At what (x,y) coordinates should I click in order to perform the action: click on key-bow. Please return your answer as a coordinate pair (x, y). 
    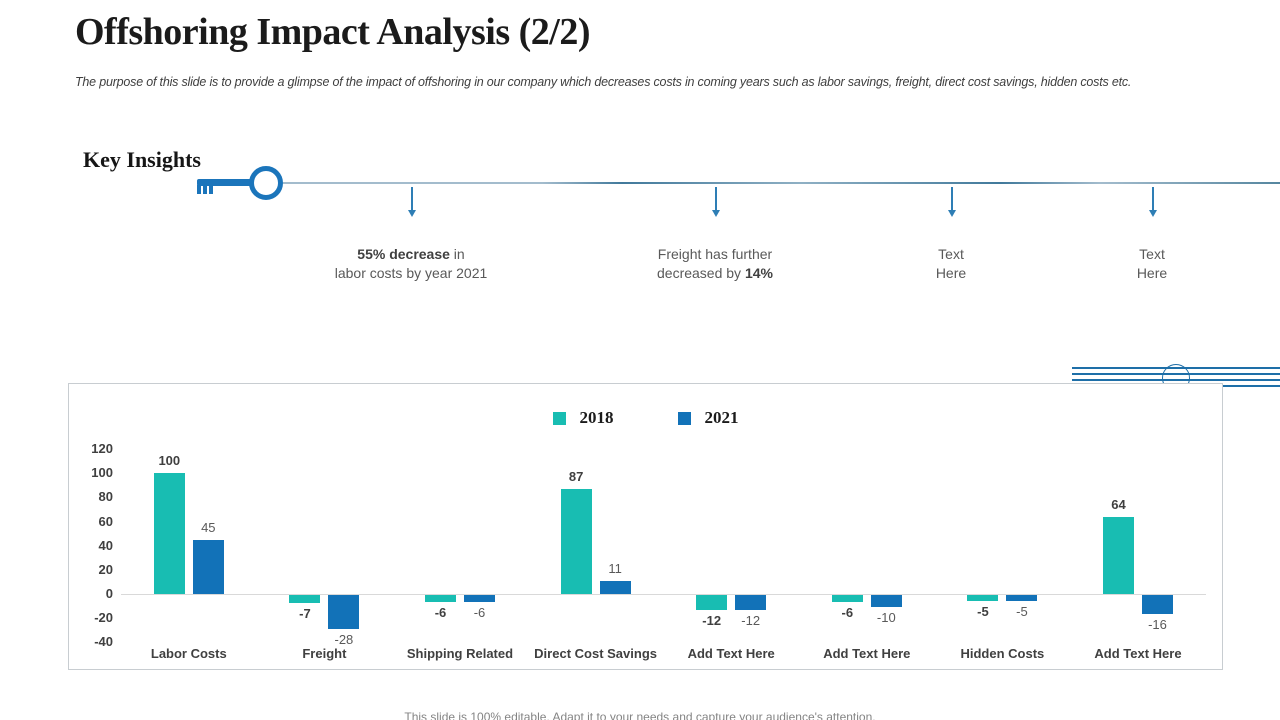
    Looking at the image, I should click on (266, 183).